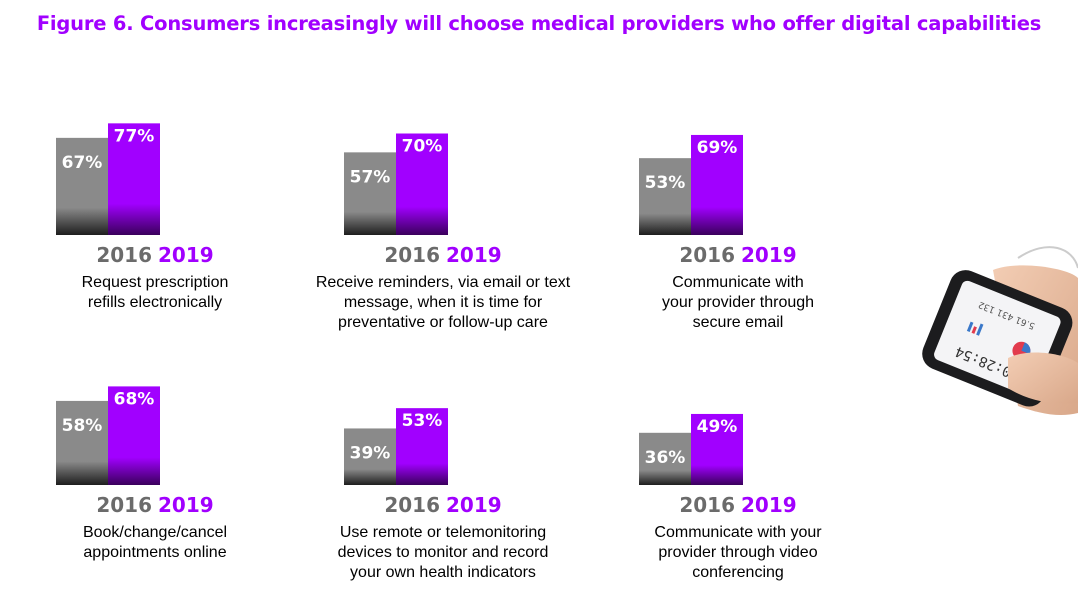  Describe the element at coordinates (738, 282) in the screenshot. I see `description-line: Communicate with` at that location.